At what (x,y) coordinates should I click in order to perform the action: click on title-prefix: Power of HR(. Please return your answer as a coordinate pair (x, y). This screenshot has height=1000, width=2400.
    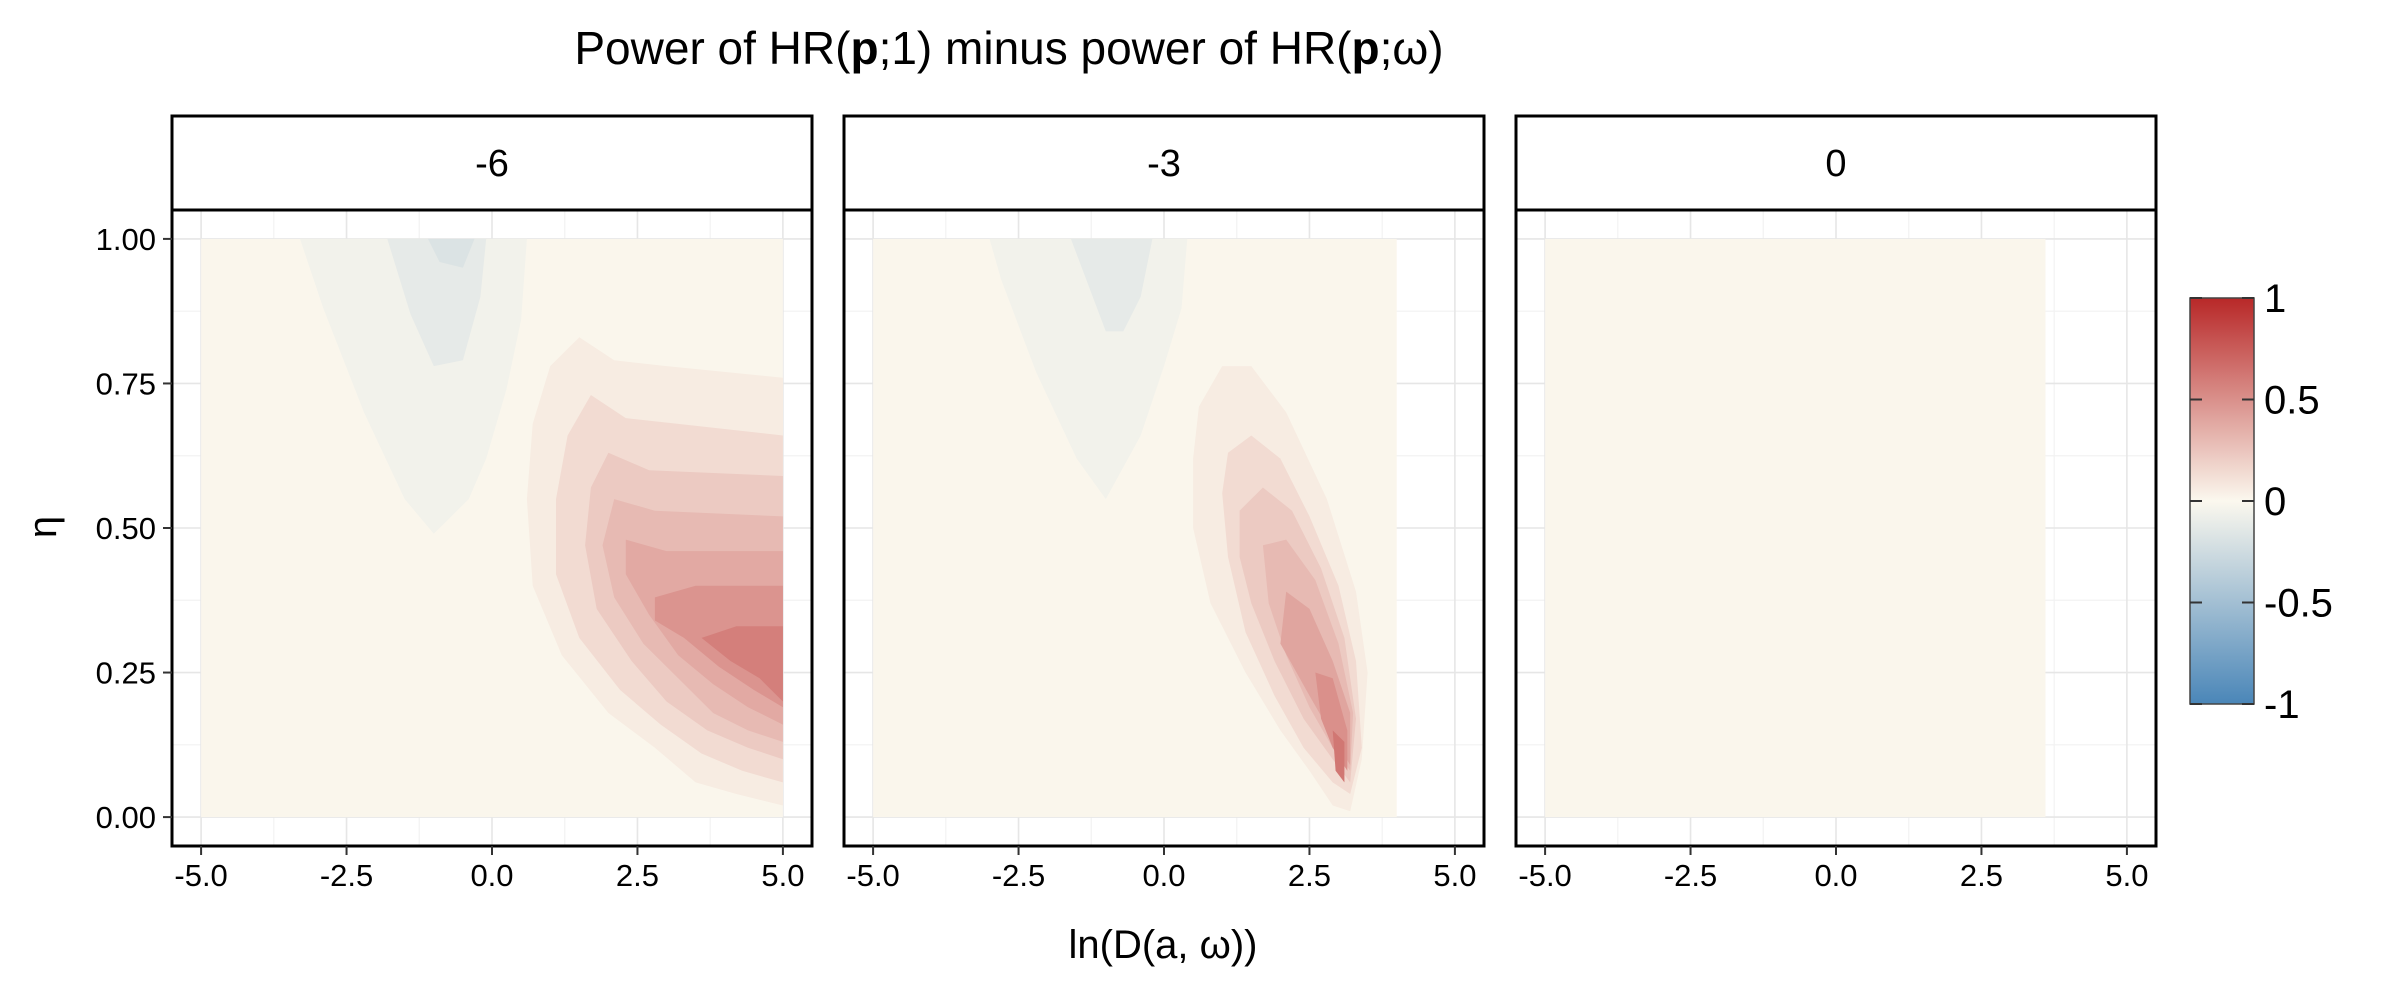
    Looking at the image, I should click on (712, 48).